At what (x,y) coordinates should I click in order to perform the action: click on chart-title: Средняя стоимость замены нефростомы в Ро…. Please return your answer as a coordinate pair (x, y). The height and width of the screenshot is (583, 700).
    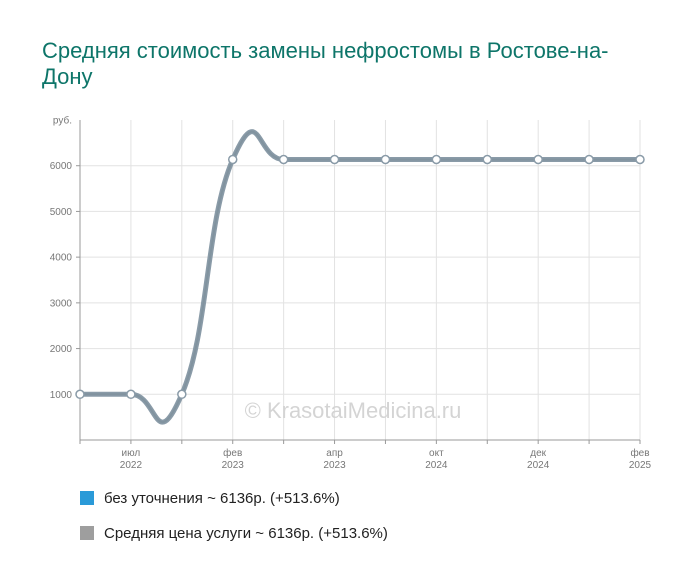
    Looking at the image, I should click on (325, 63).